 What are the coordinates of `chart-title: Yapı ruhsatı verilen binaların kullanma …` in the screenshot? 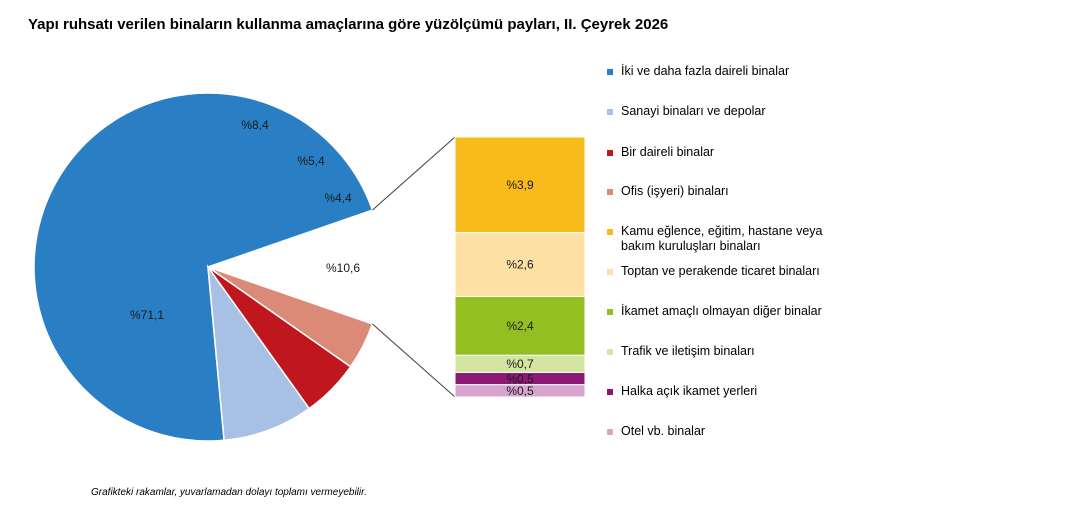 It's located at (348, 24).